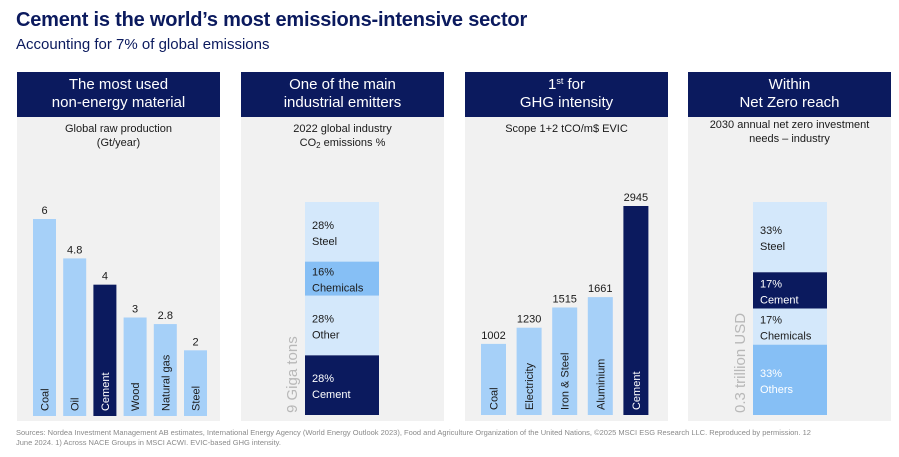  Describe the element at coordinates (552, 84) in the screenshot. I see `rank-number: 1` at that location.